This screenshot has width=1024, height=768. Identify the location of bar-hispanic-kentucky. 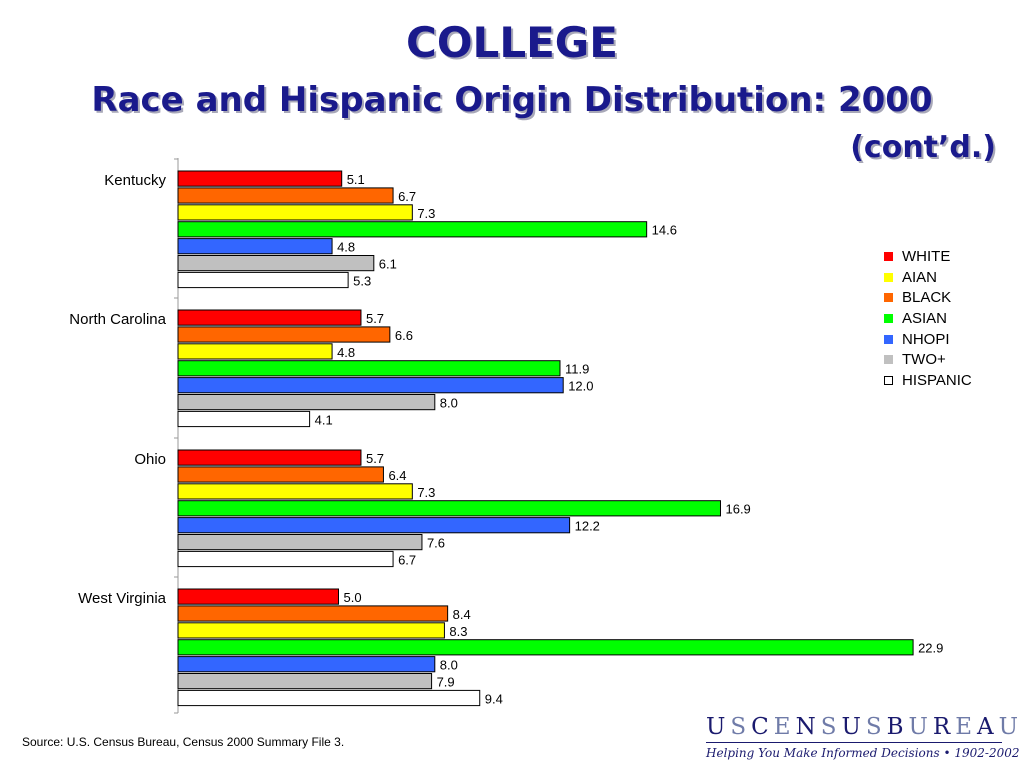
(263, 280).